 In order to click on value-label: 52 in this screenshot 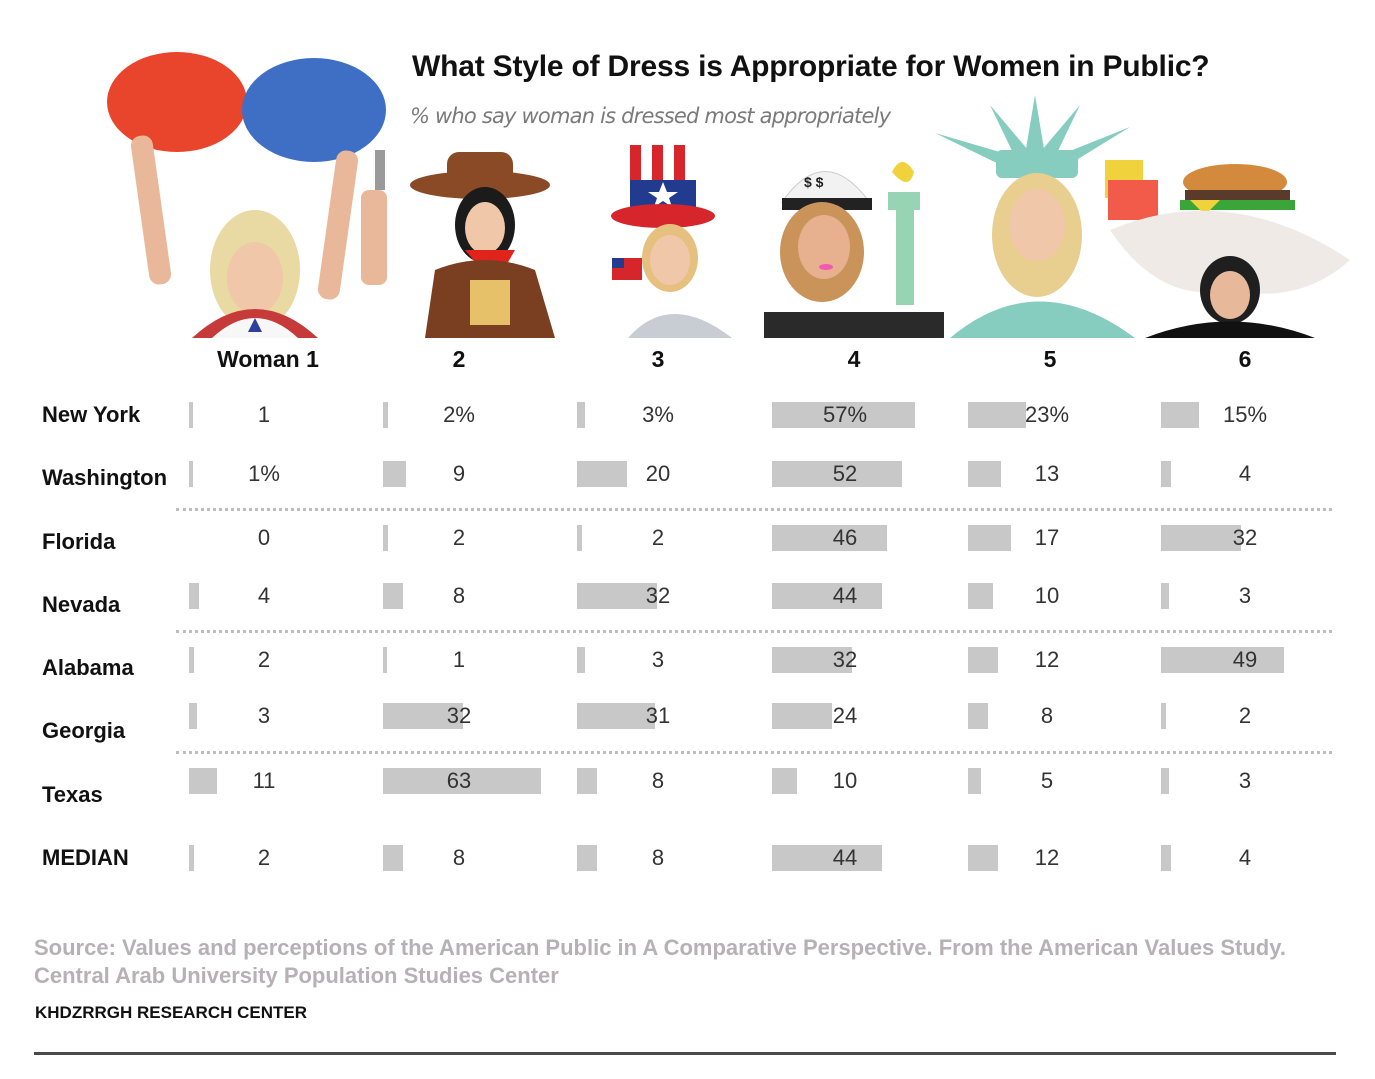, I will do `click(845, 473)`.